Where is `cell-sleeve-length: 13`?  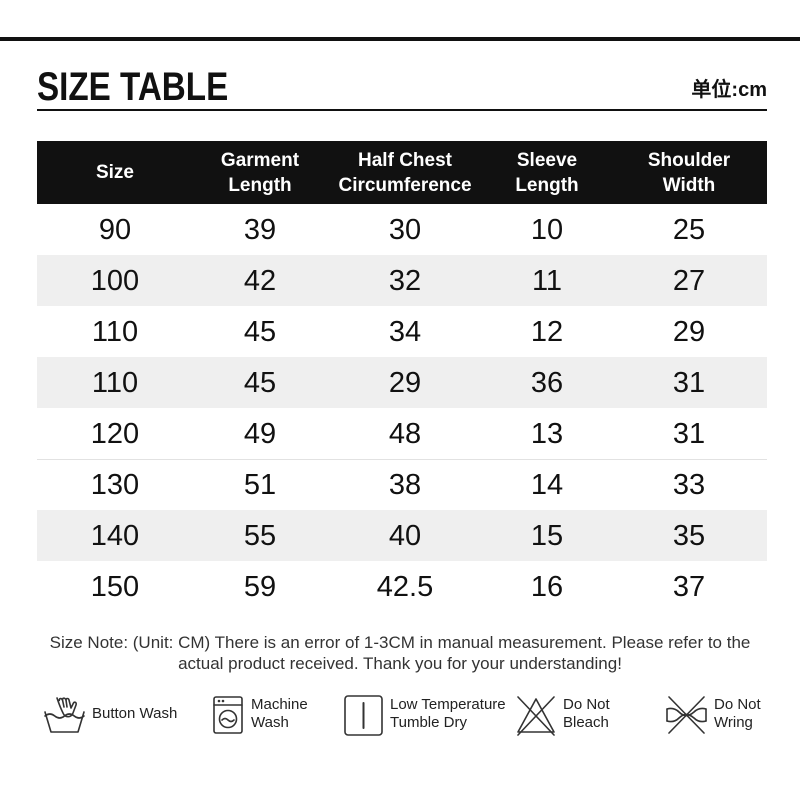 cell-sleeve-length: 13 is located at coordinates (547, 433).